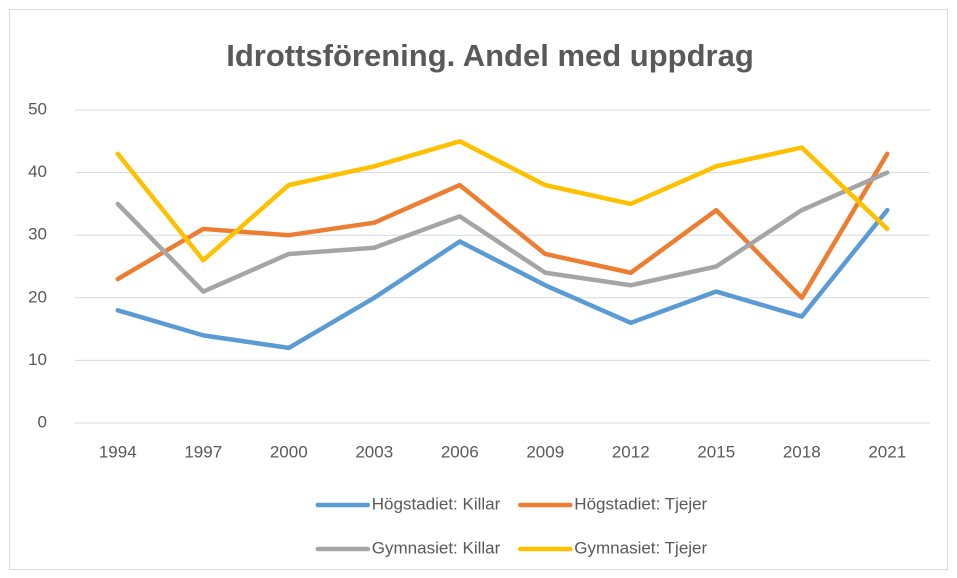  What do you see at coordinates (37, 234) in the screenshot?
I see `y-tick-label: 30` at bounding box center [37, 234].